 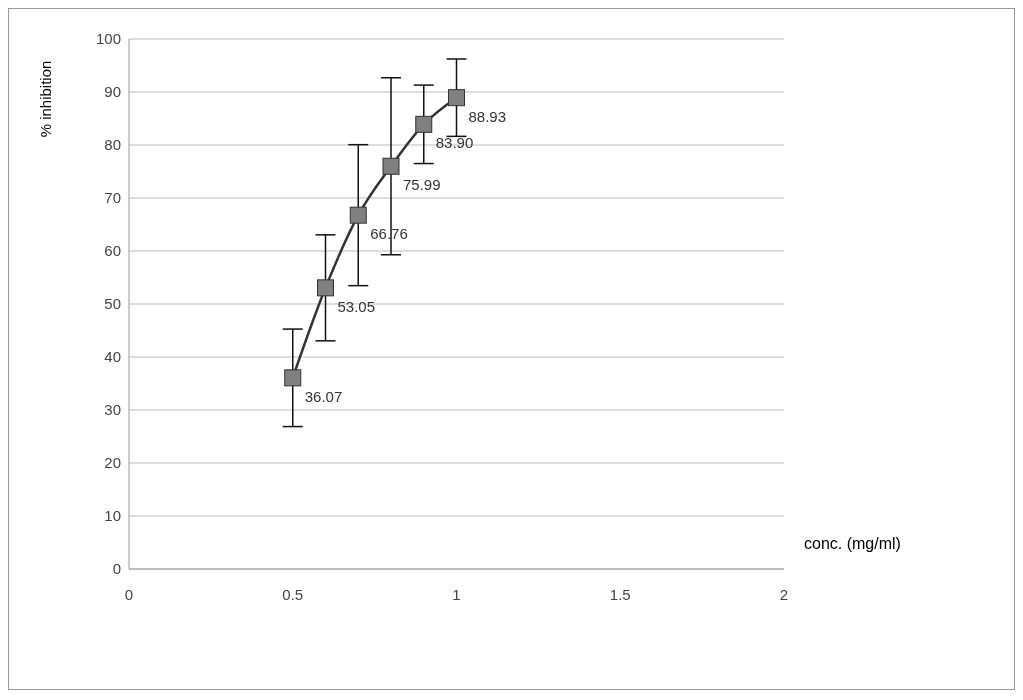 I want to click on y-tick-label: 80, so click(x=112, y=145).